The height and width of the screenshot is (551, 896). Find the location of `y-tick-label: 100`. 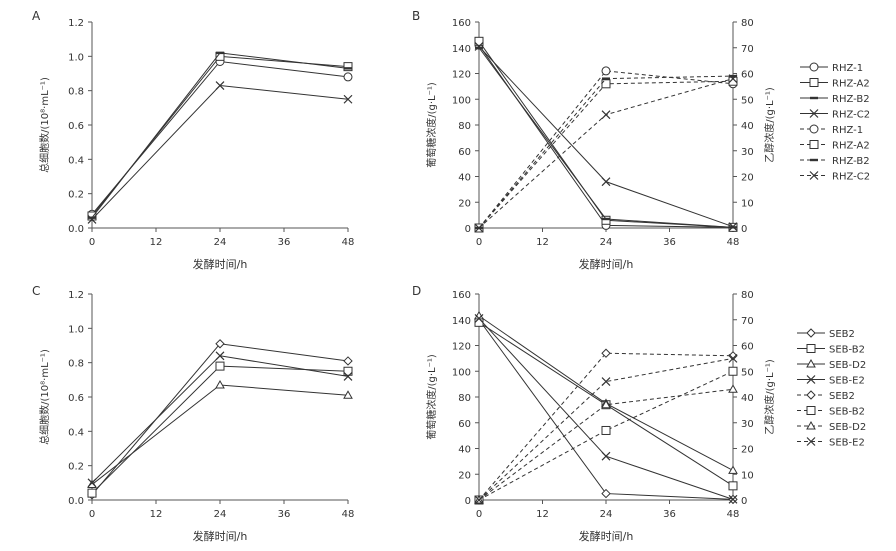

y-tick-label: 100 is located at coordinates (461, 100).